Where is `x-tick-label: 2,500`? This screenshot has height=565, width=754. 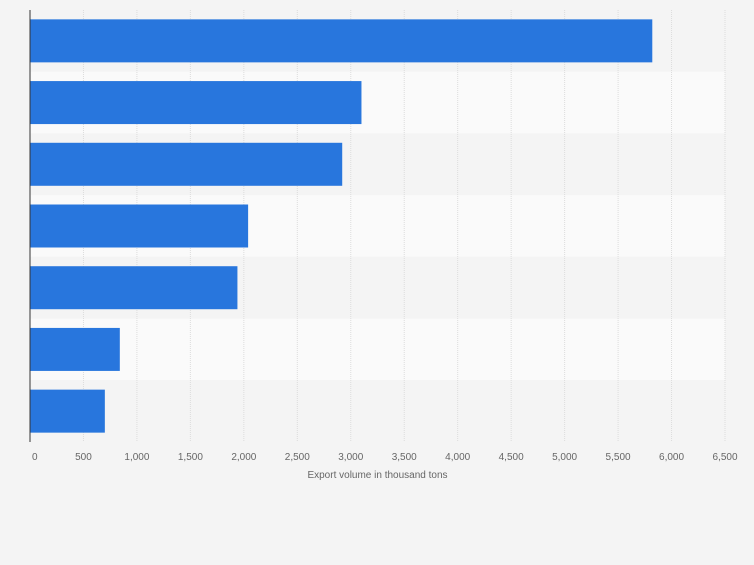
x-tick-label: 2,500 is located at coordinates (297, 457).